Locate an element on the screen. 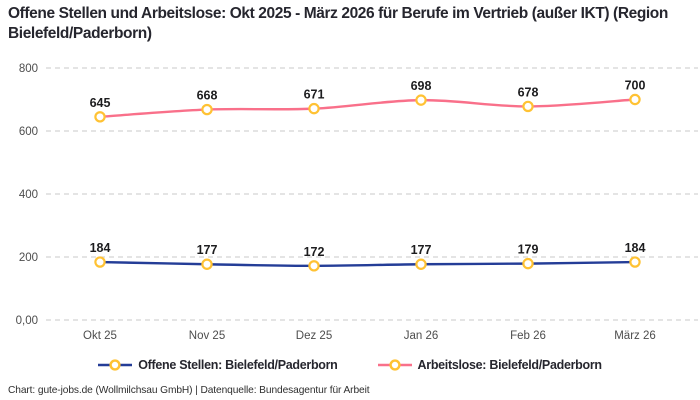 The width and height of the screenshot is (700, 400). data-point-label: 172 is located at coordinates (314, 252).